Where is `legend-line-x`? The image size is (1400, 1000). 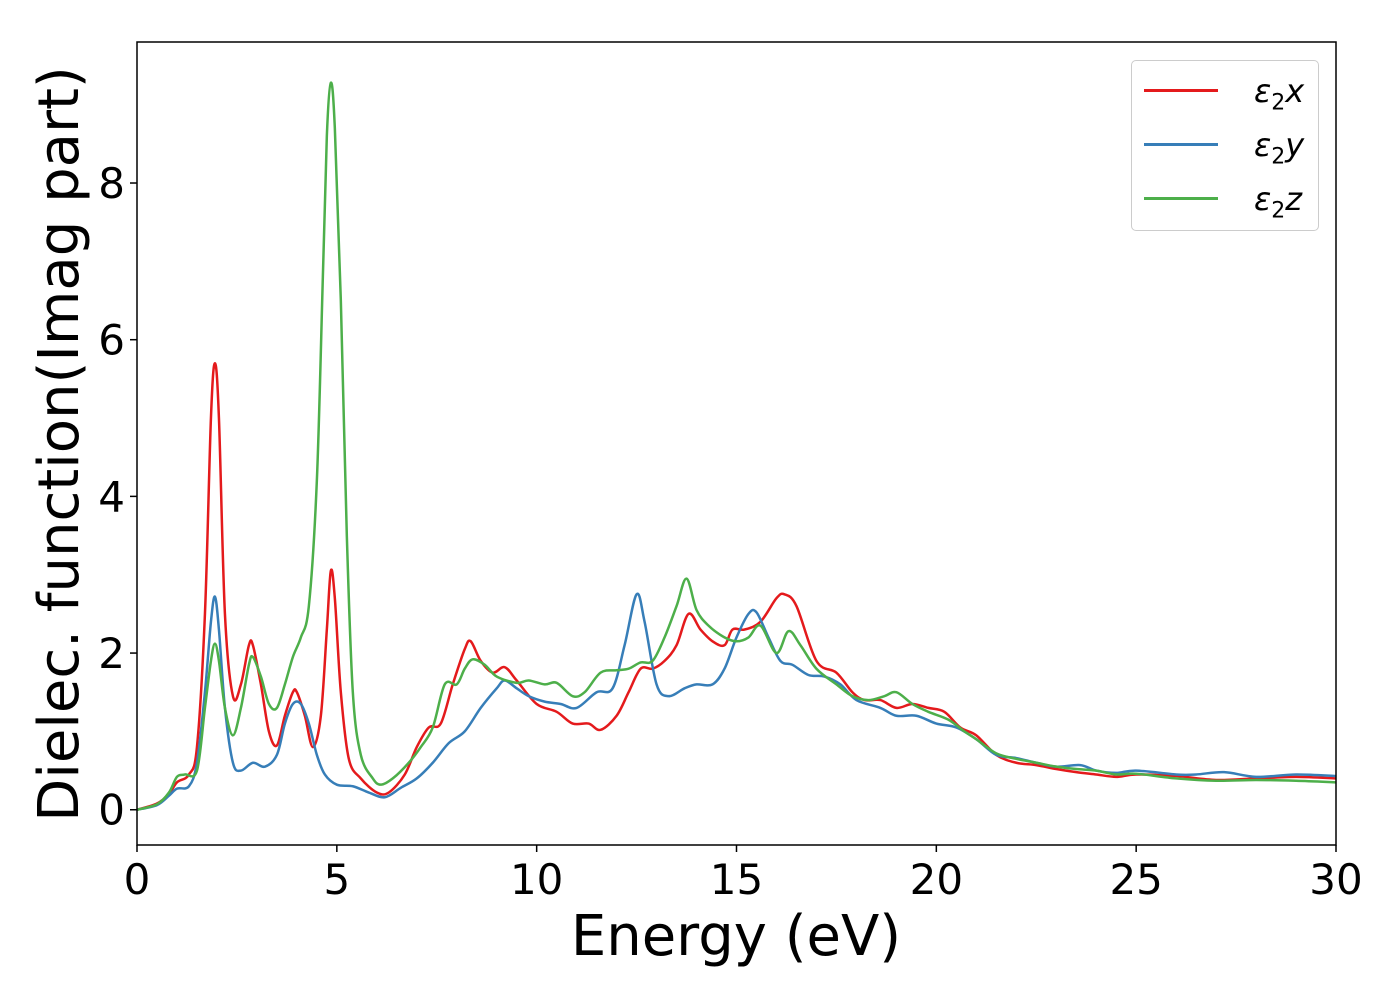 legend-line-x is located at coordinates (1181, 90).